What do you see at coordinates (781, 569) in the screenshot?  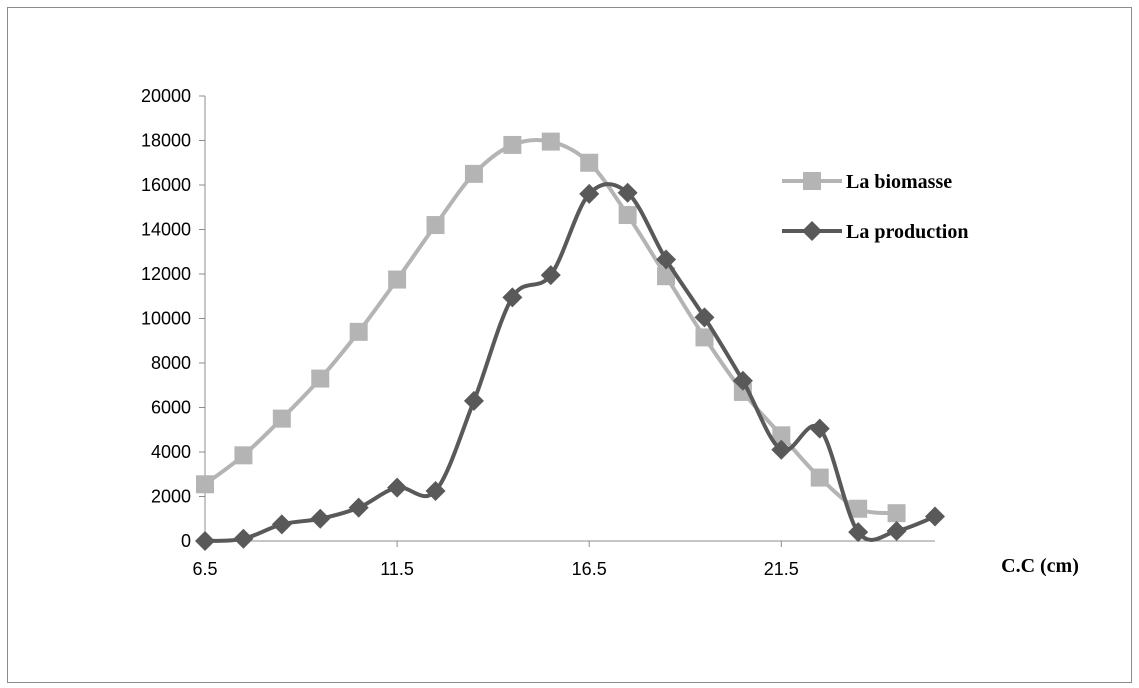 I see `x-tick-label: 21.5` at bounding box center [781, 569].